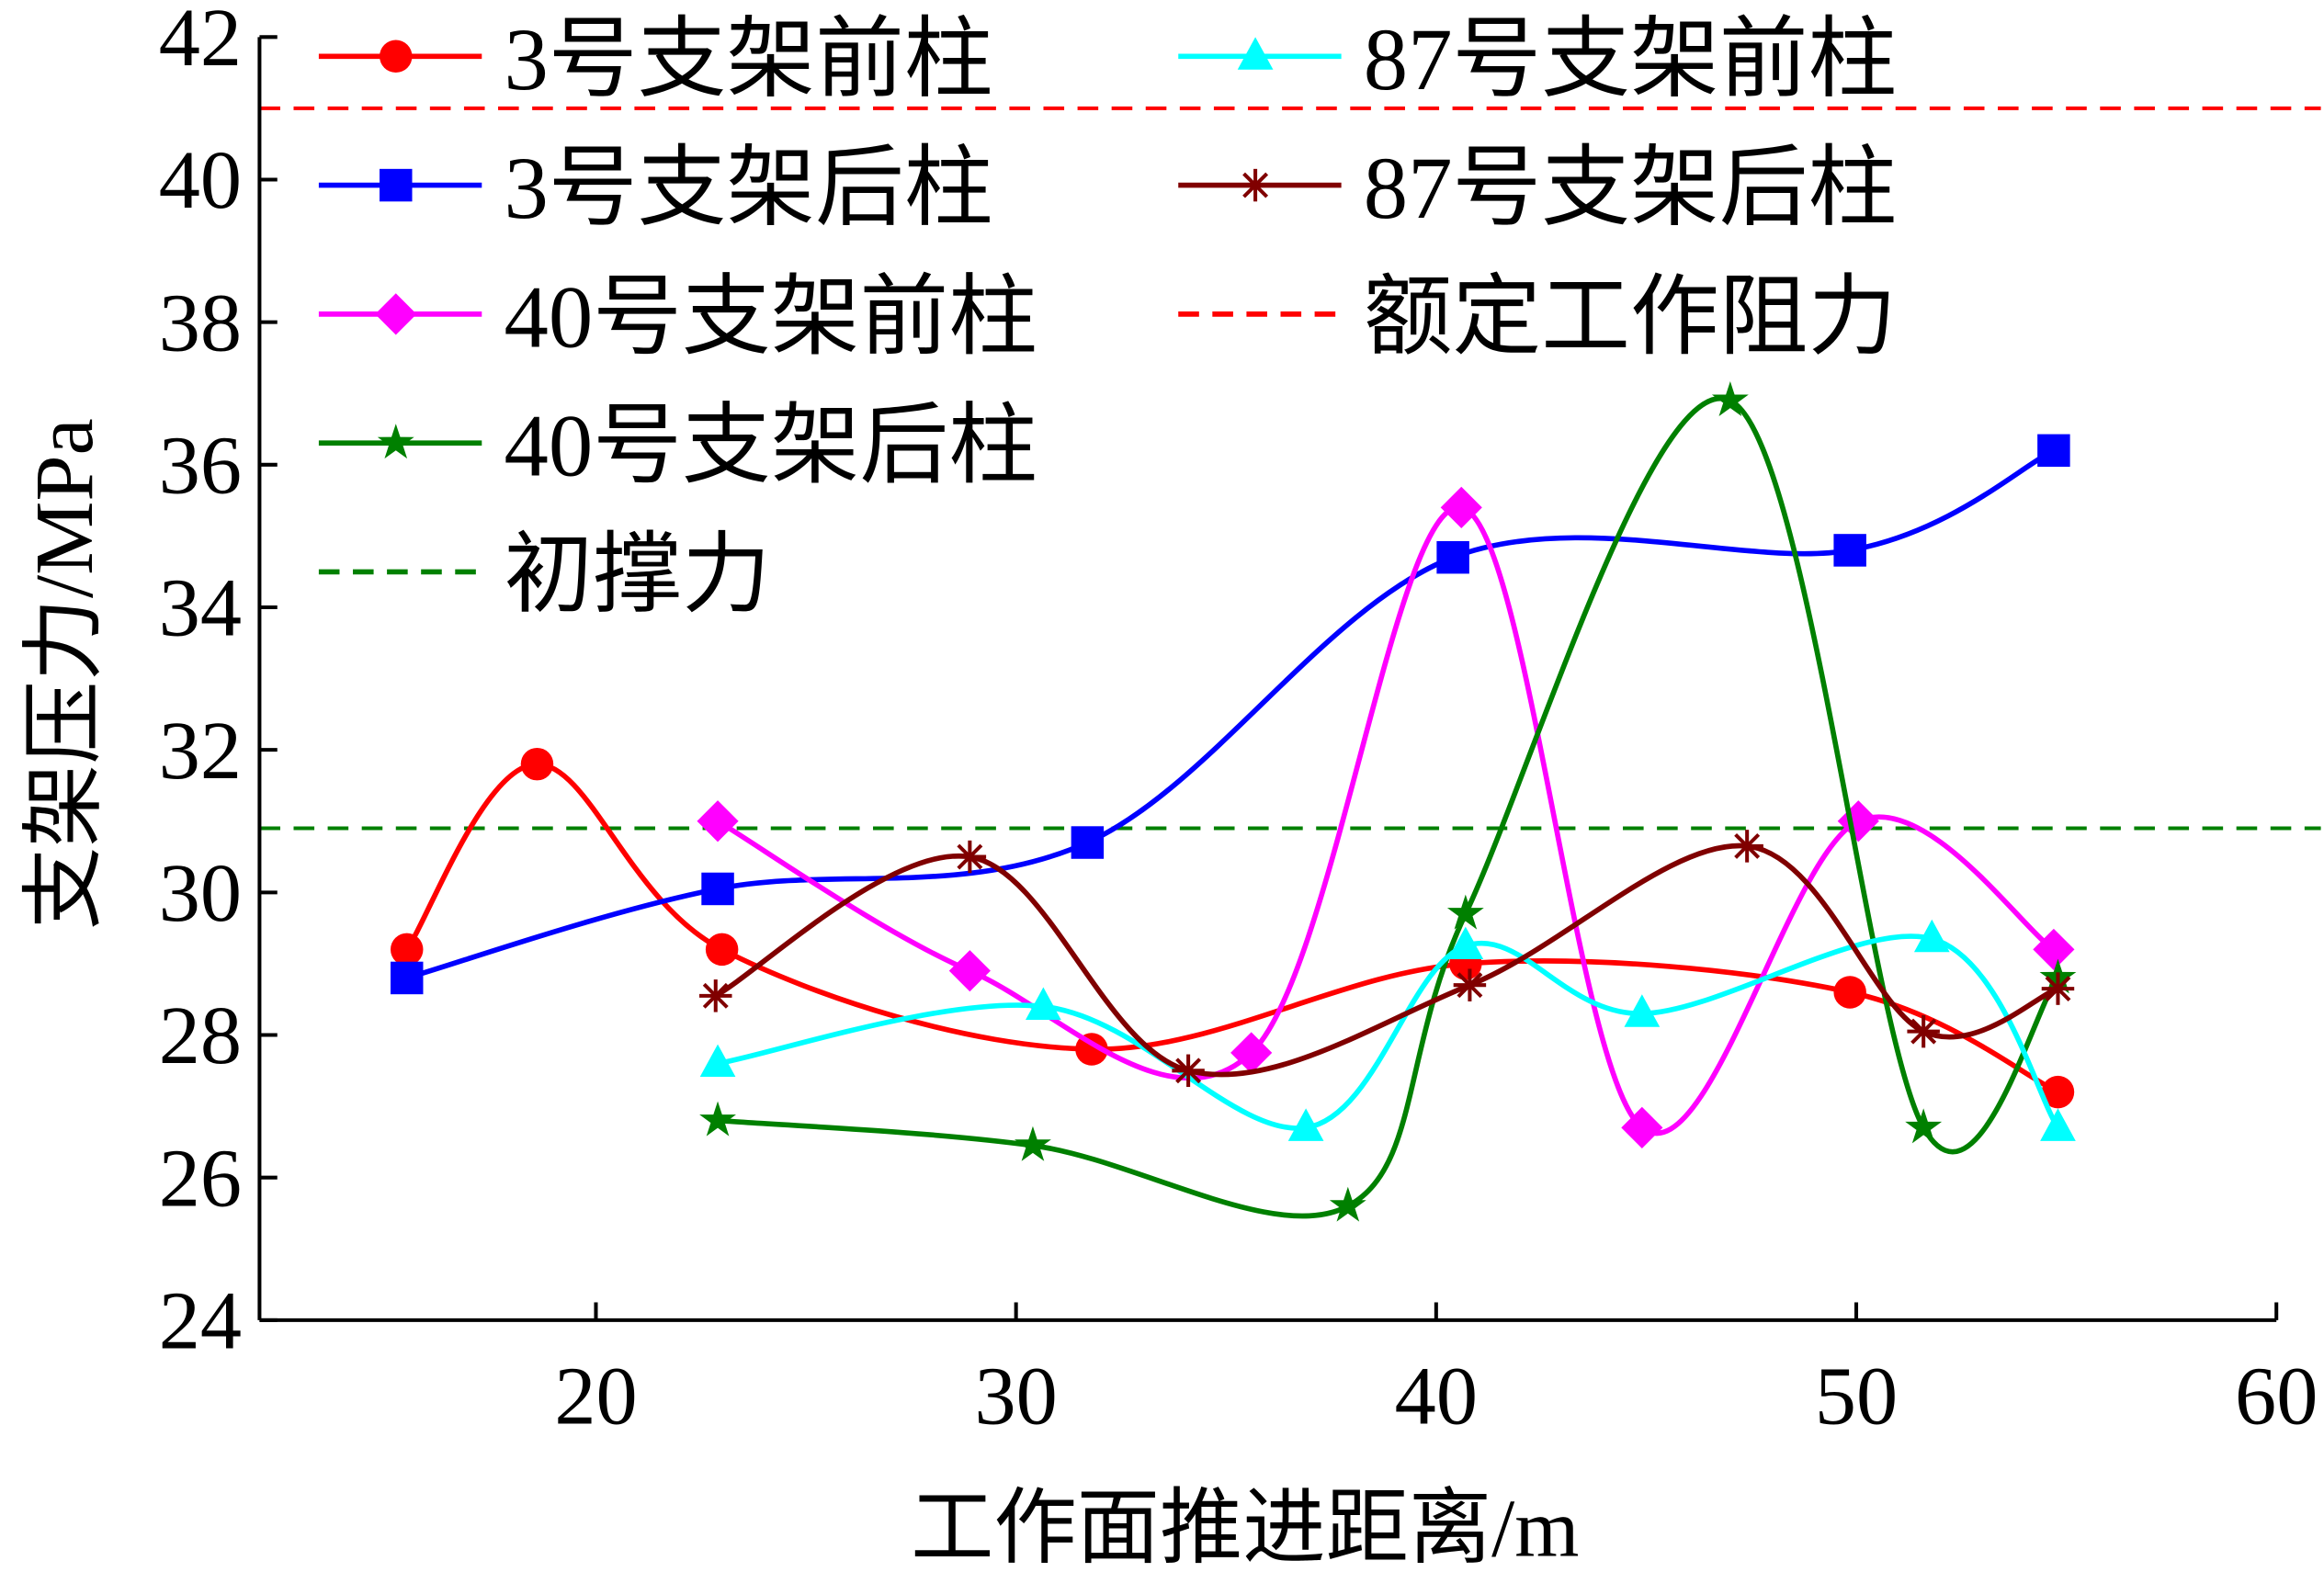 The width and height of the screenshot is (2324, 1572). I want to click on legend-item: 3号支架前柱, so click(655, 59).